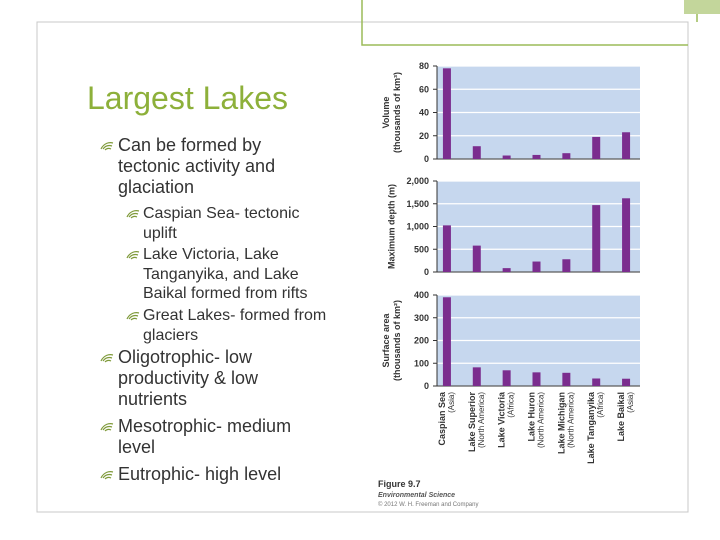 This screenshot has width=720, height=540. What do you see at coordinates (221, 223) in the screenshot?
I see `sub-bullet: Caspian Sea- tectonic uplift` at bounding box center [221, 223].